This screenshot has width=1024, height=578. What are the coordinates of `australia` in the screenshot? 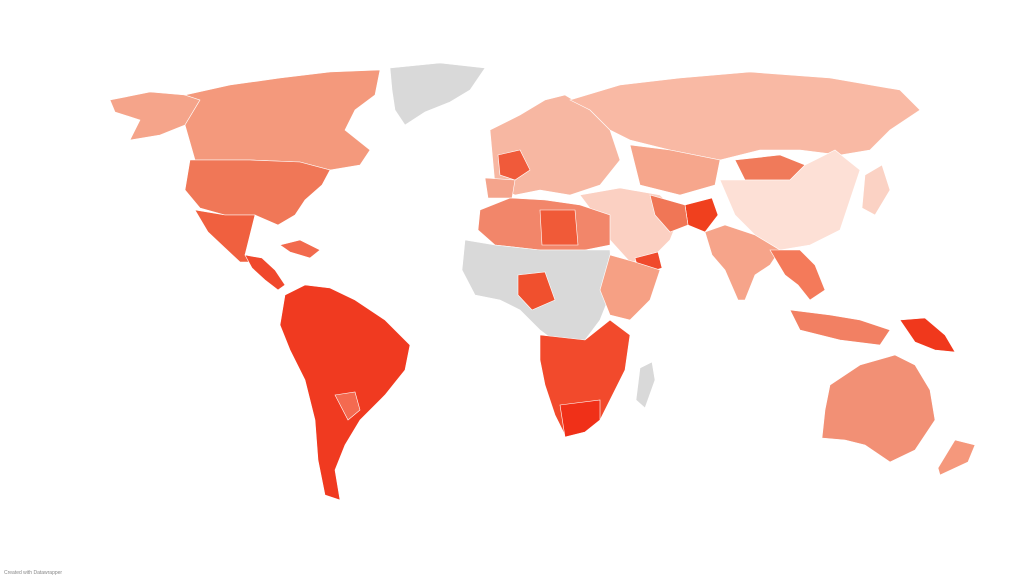 It's located at (878, 408).